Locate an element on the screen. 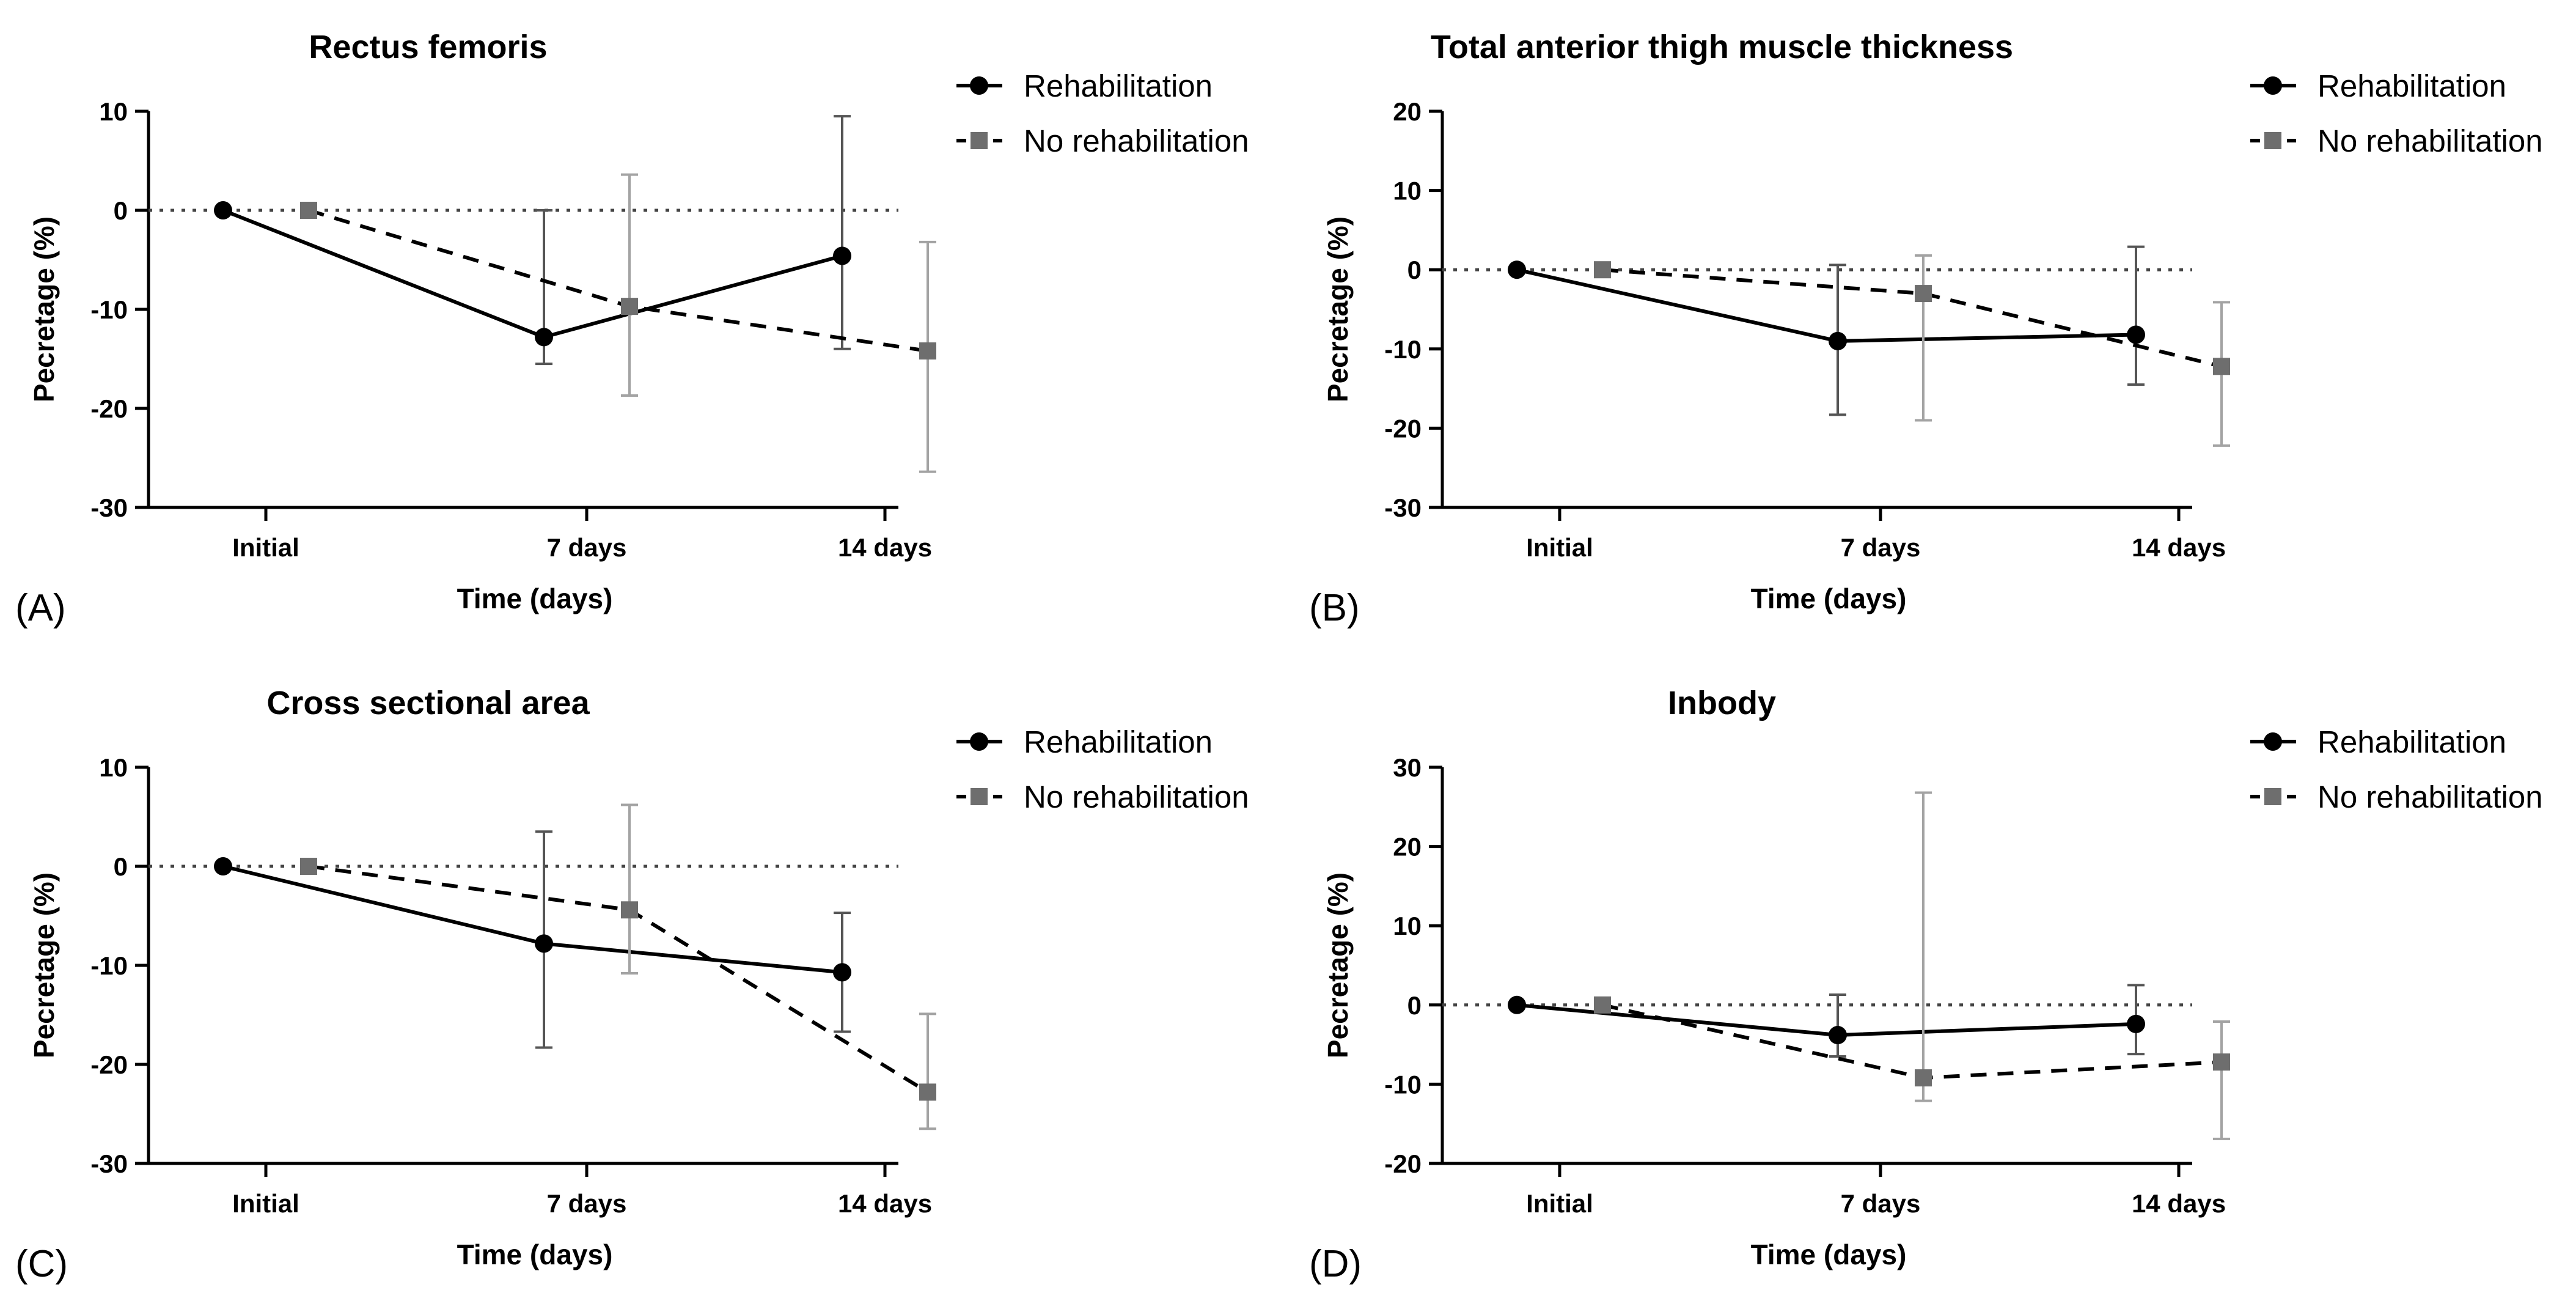 Image resolution: width=2576 pixels, height=1312 pixels. chart-title: Rectus femoris is located at coordinates (428, 47).